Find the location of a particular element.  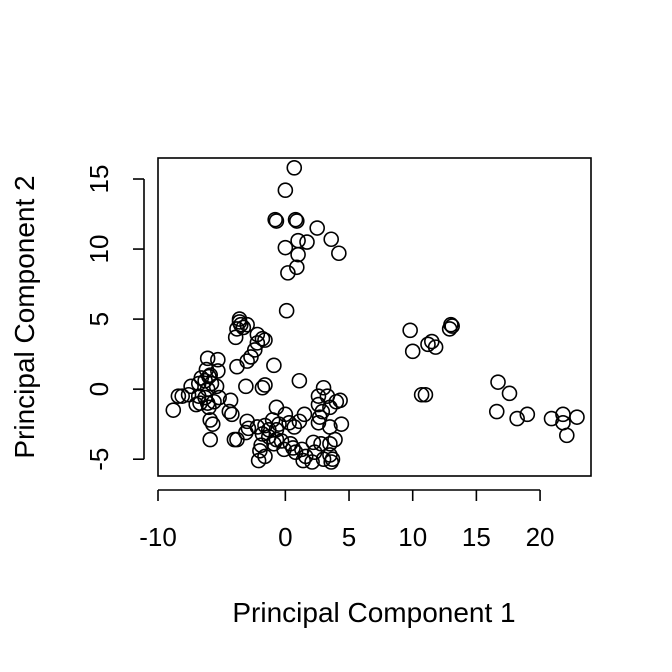

x-tick-label: 5 is located at coordinates (349, 537).